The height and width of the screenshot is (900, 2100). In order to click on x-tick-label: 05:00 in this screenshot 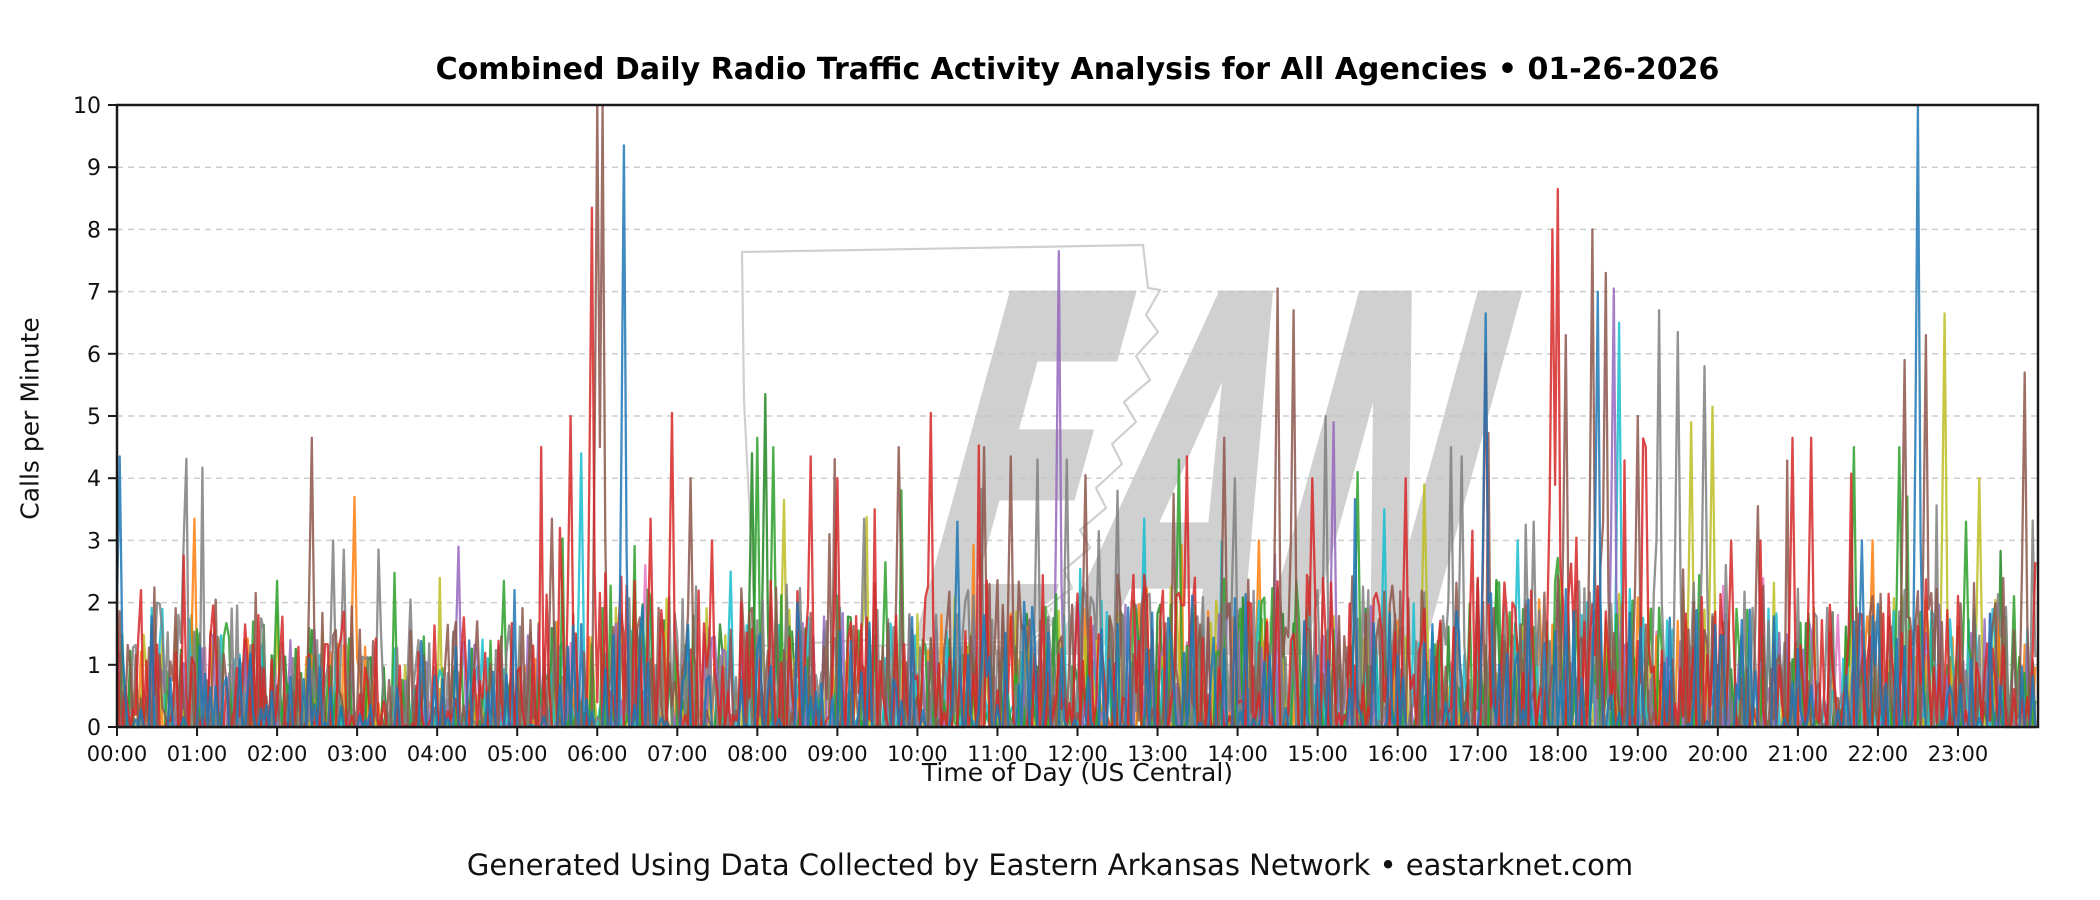, I will do `click(517, 754)`.